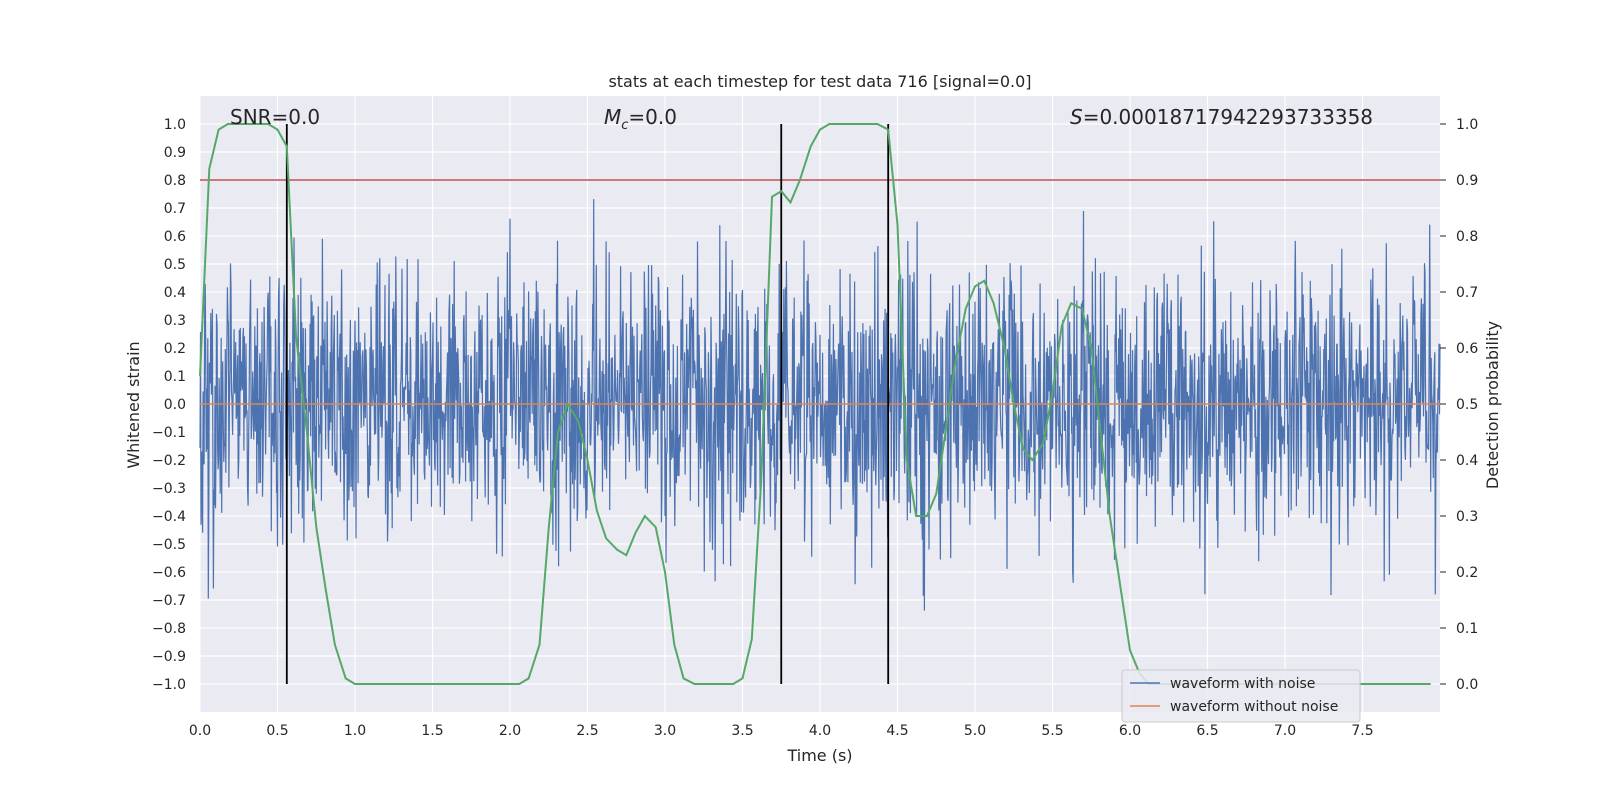 This screenshot has height=800, width=1600. Describe the element at coordinates (652, 117) in the screenshot. I see `mc-value: =0.0` at that location.